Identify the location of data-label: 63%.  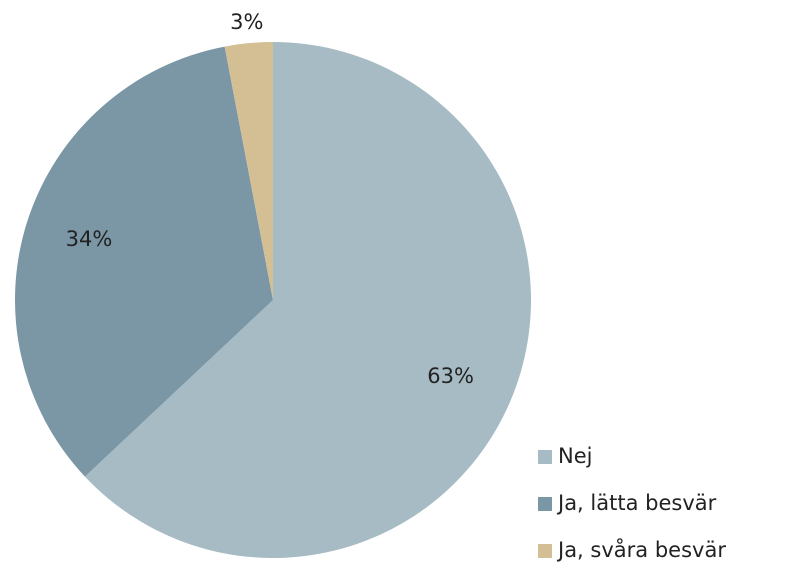
(450, 376).